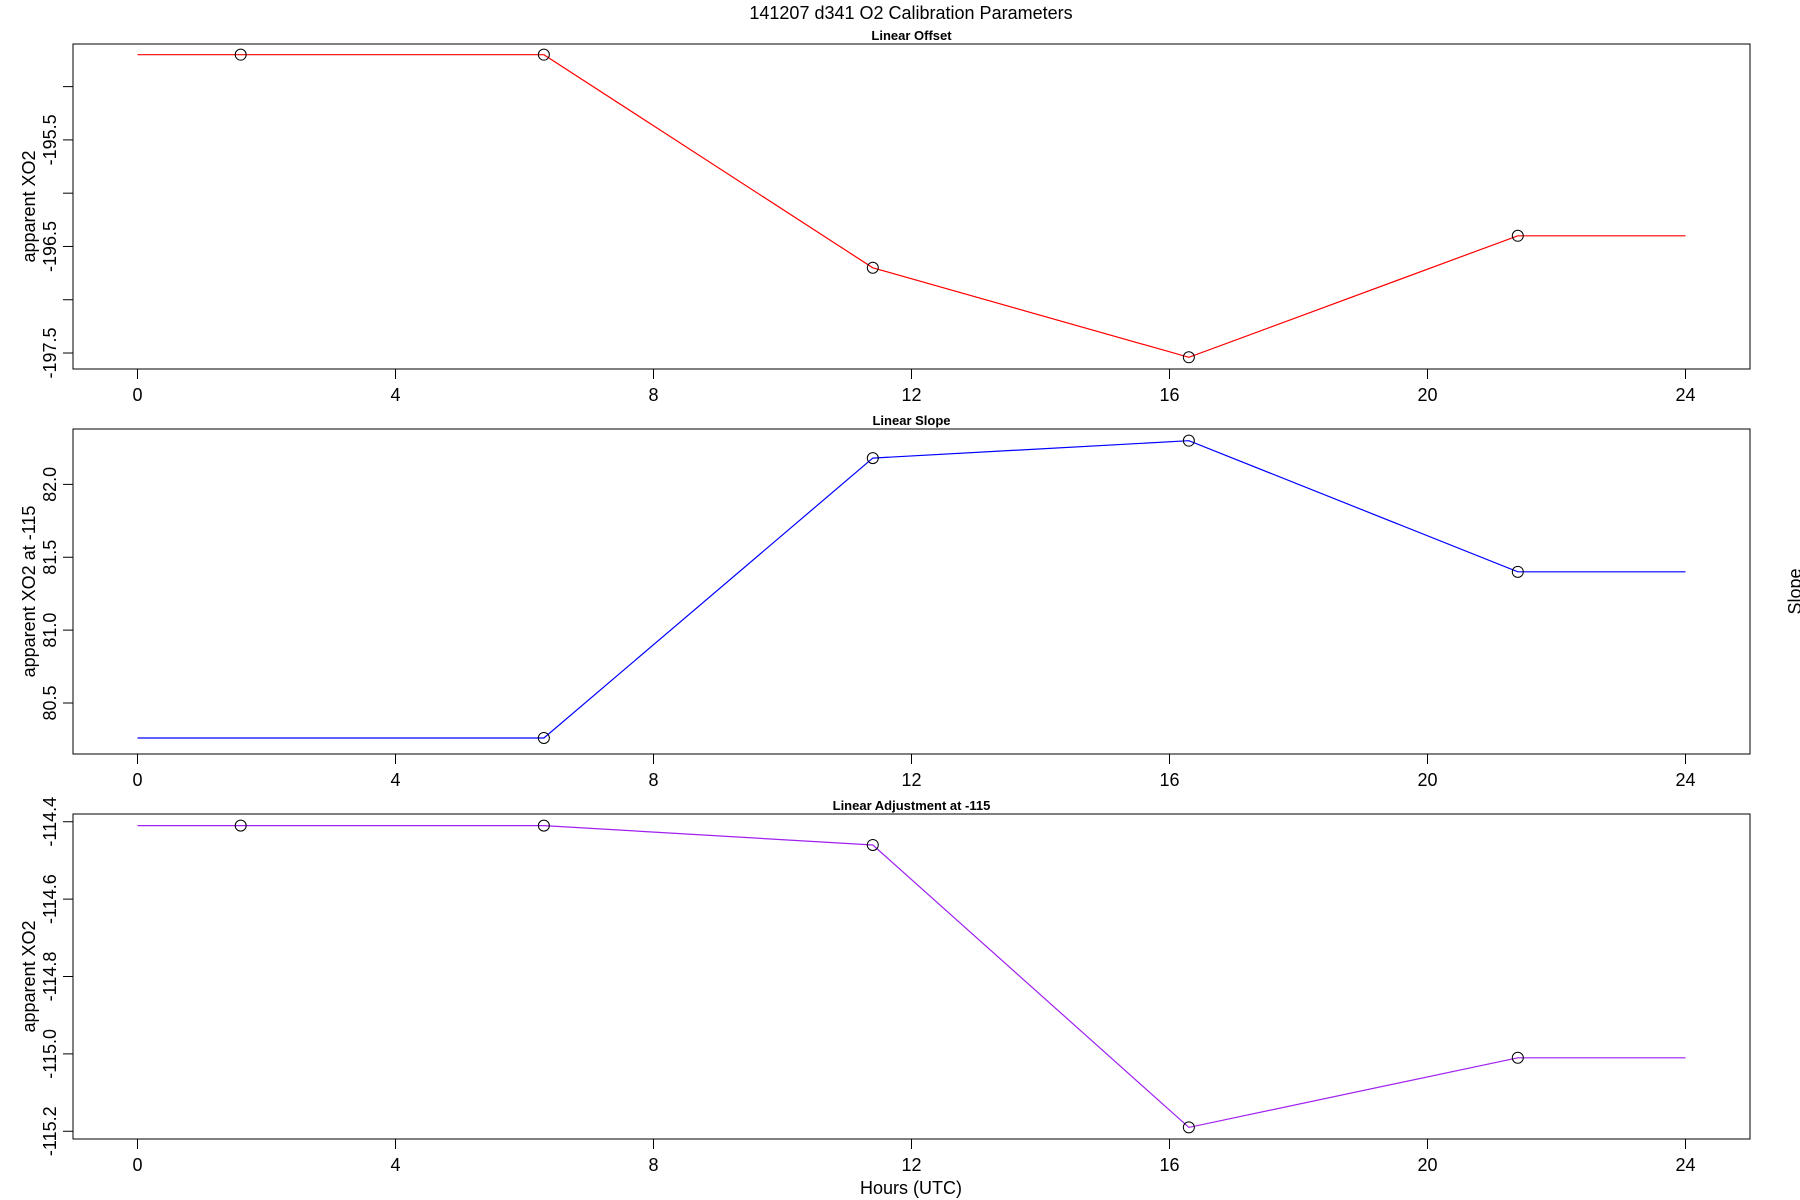 This screenshot has width=1800, height=1200. Describe the element at coordinates (50, 822) in the screenshot. I see `y-tick-label: -114.4` at that location.